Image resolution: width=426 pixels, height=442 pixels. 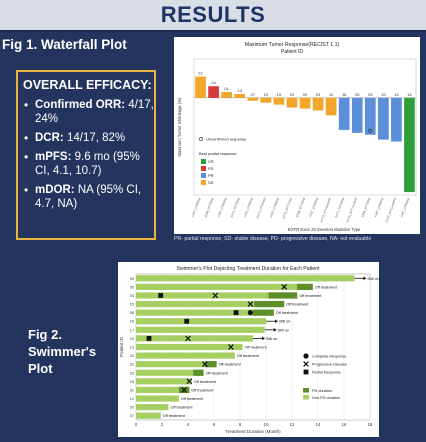 I want to click on bar-patient-id: 22, so click(x=200, y=72).